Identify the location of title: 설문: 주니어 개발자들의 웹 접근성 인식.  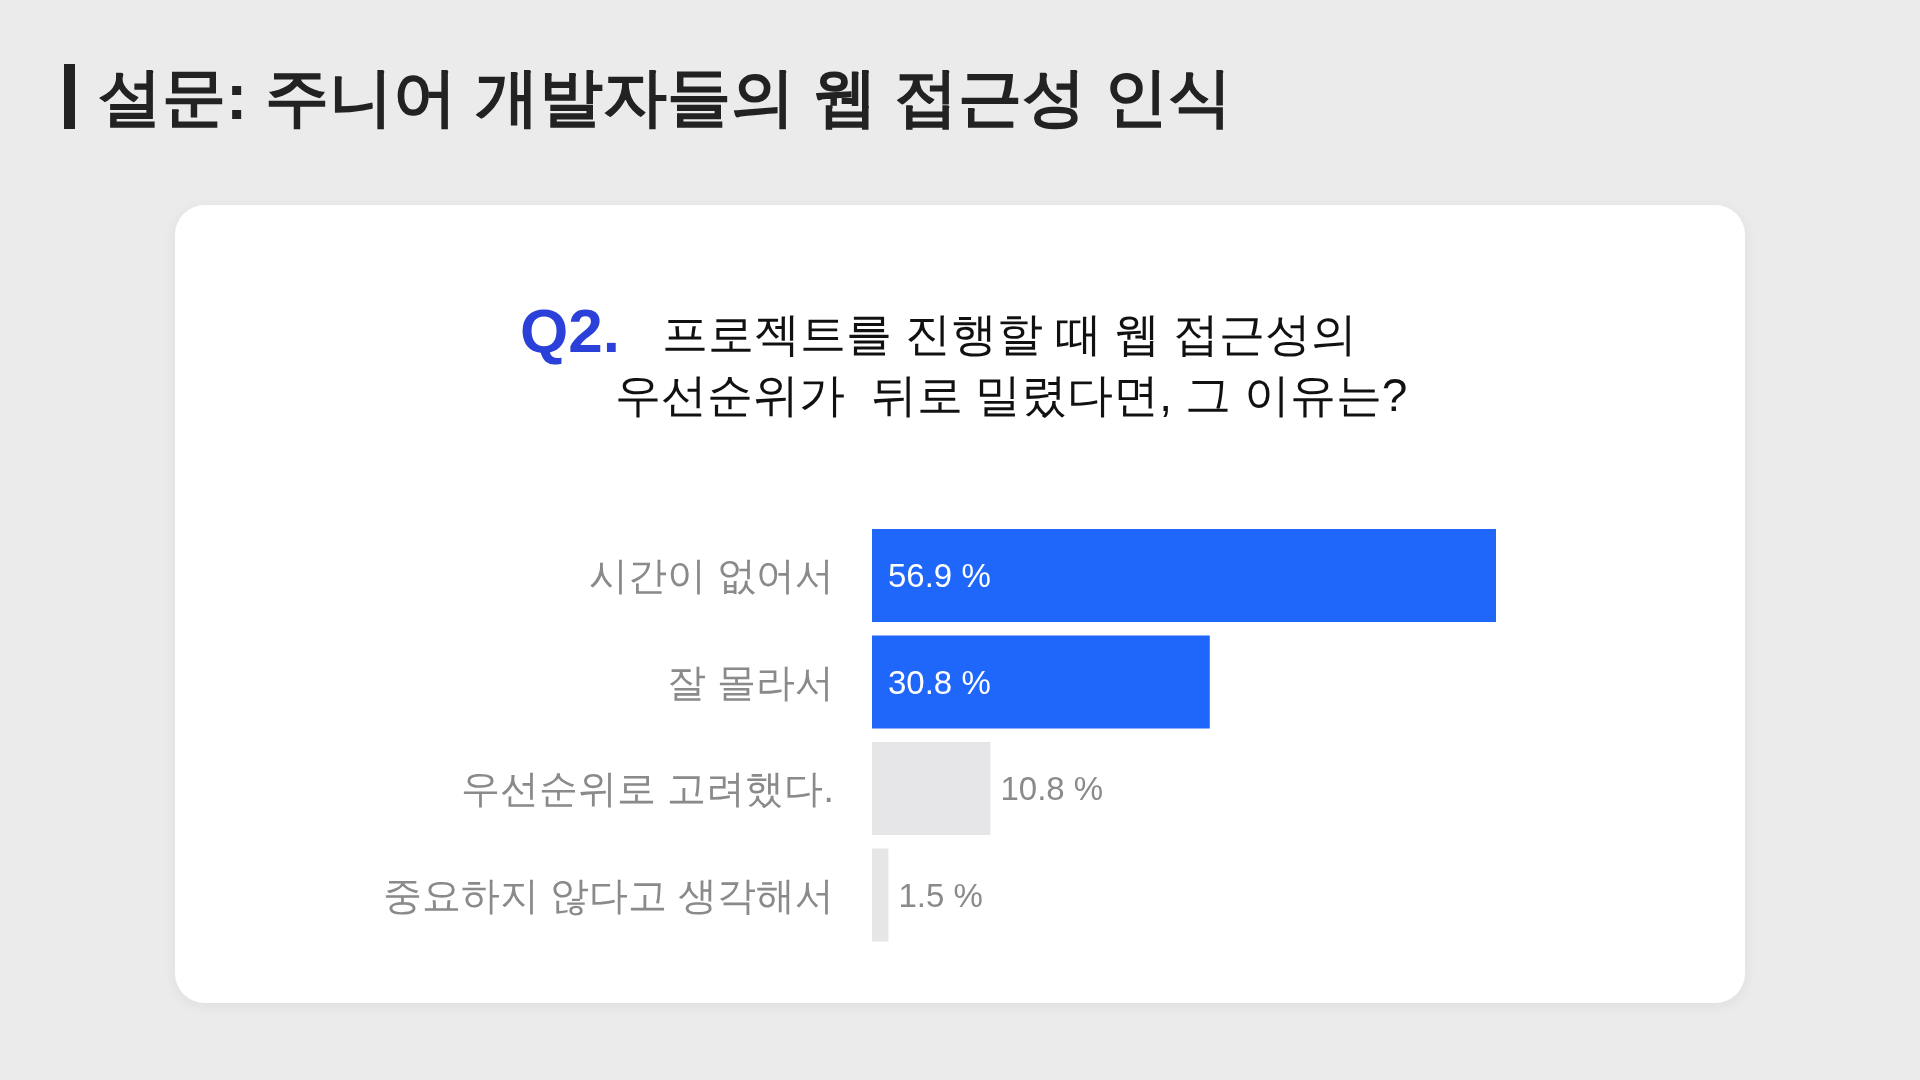
(665, 97).